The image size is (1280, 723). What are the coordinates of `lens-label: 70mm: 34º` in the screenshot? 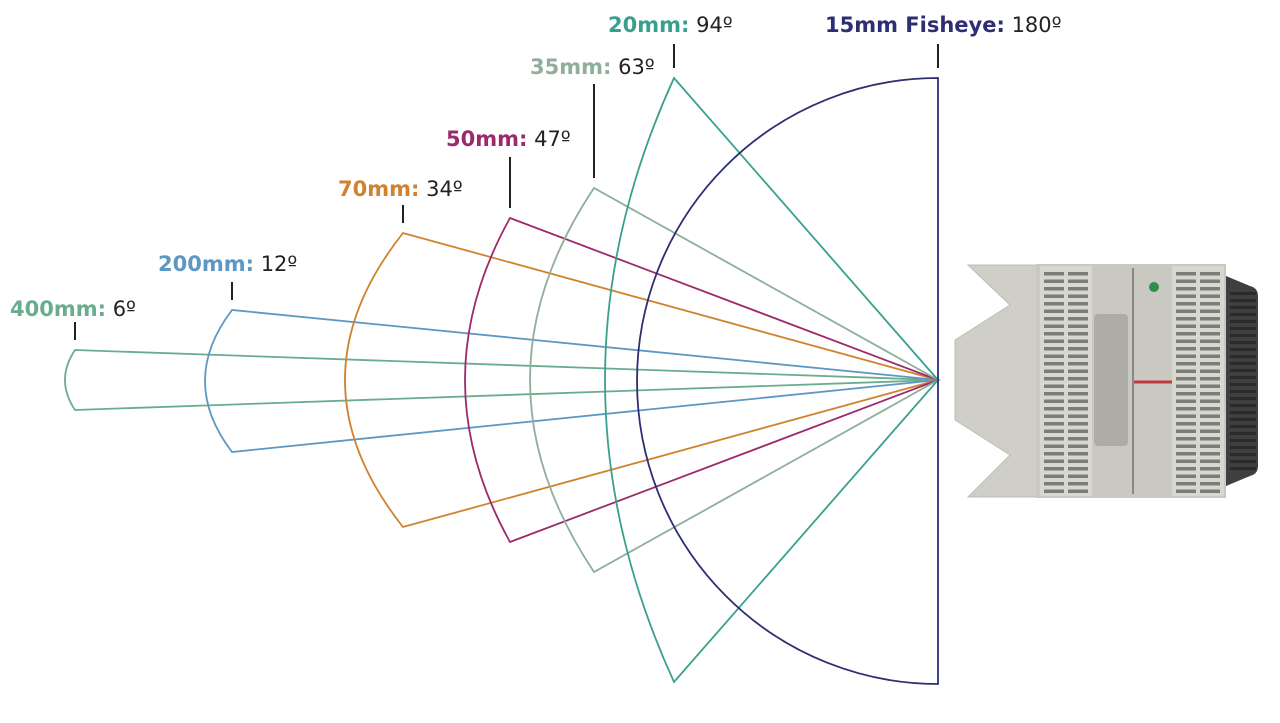 It's located at (400, 189).